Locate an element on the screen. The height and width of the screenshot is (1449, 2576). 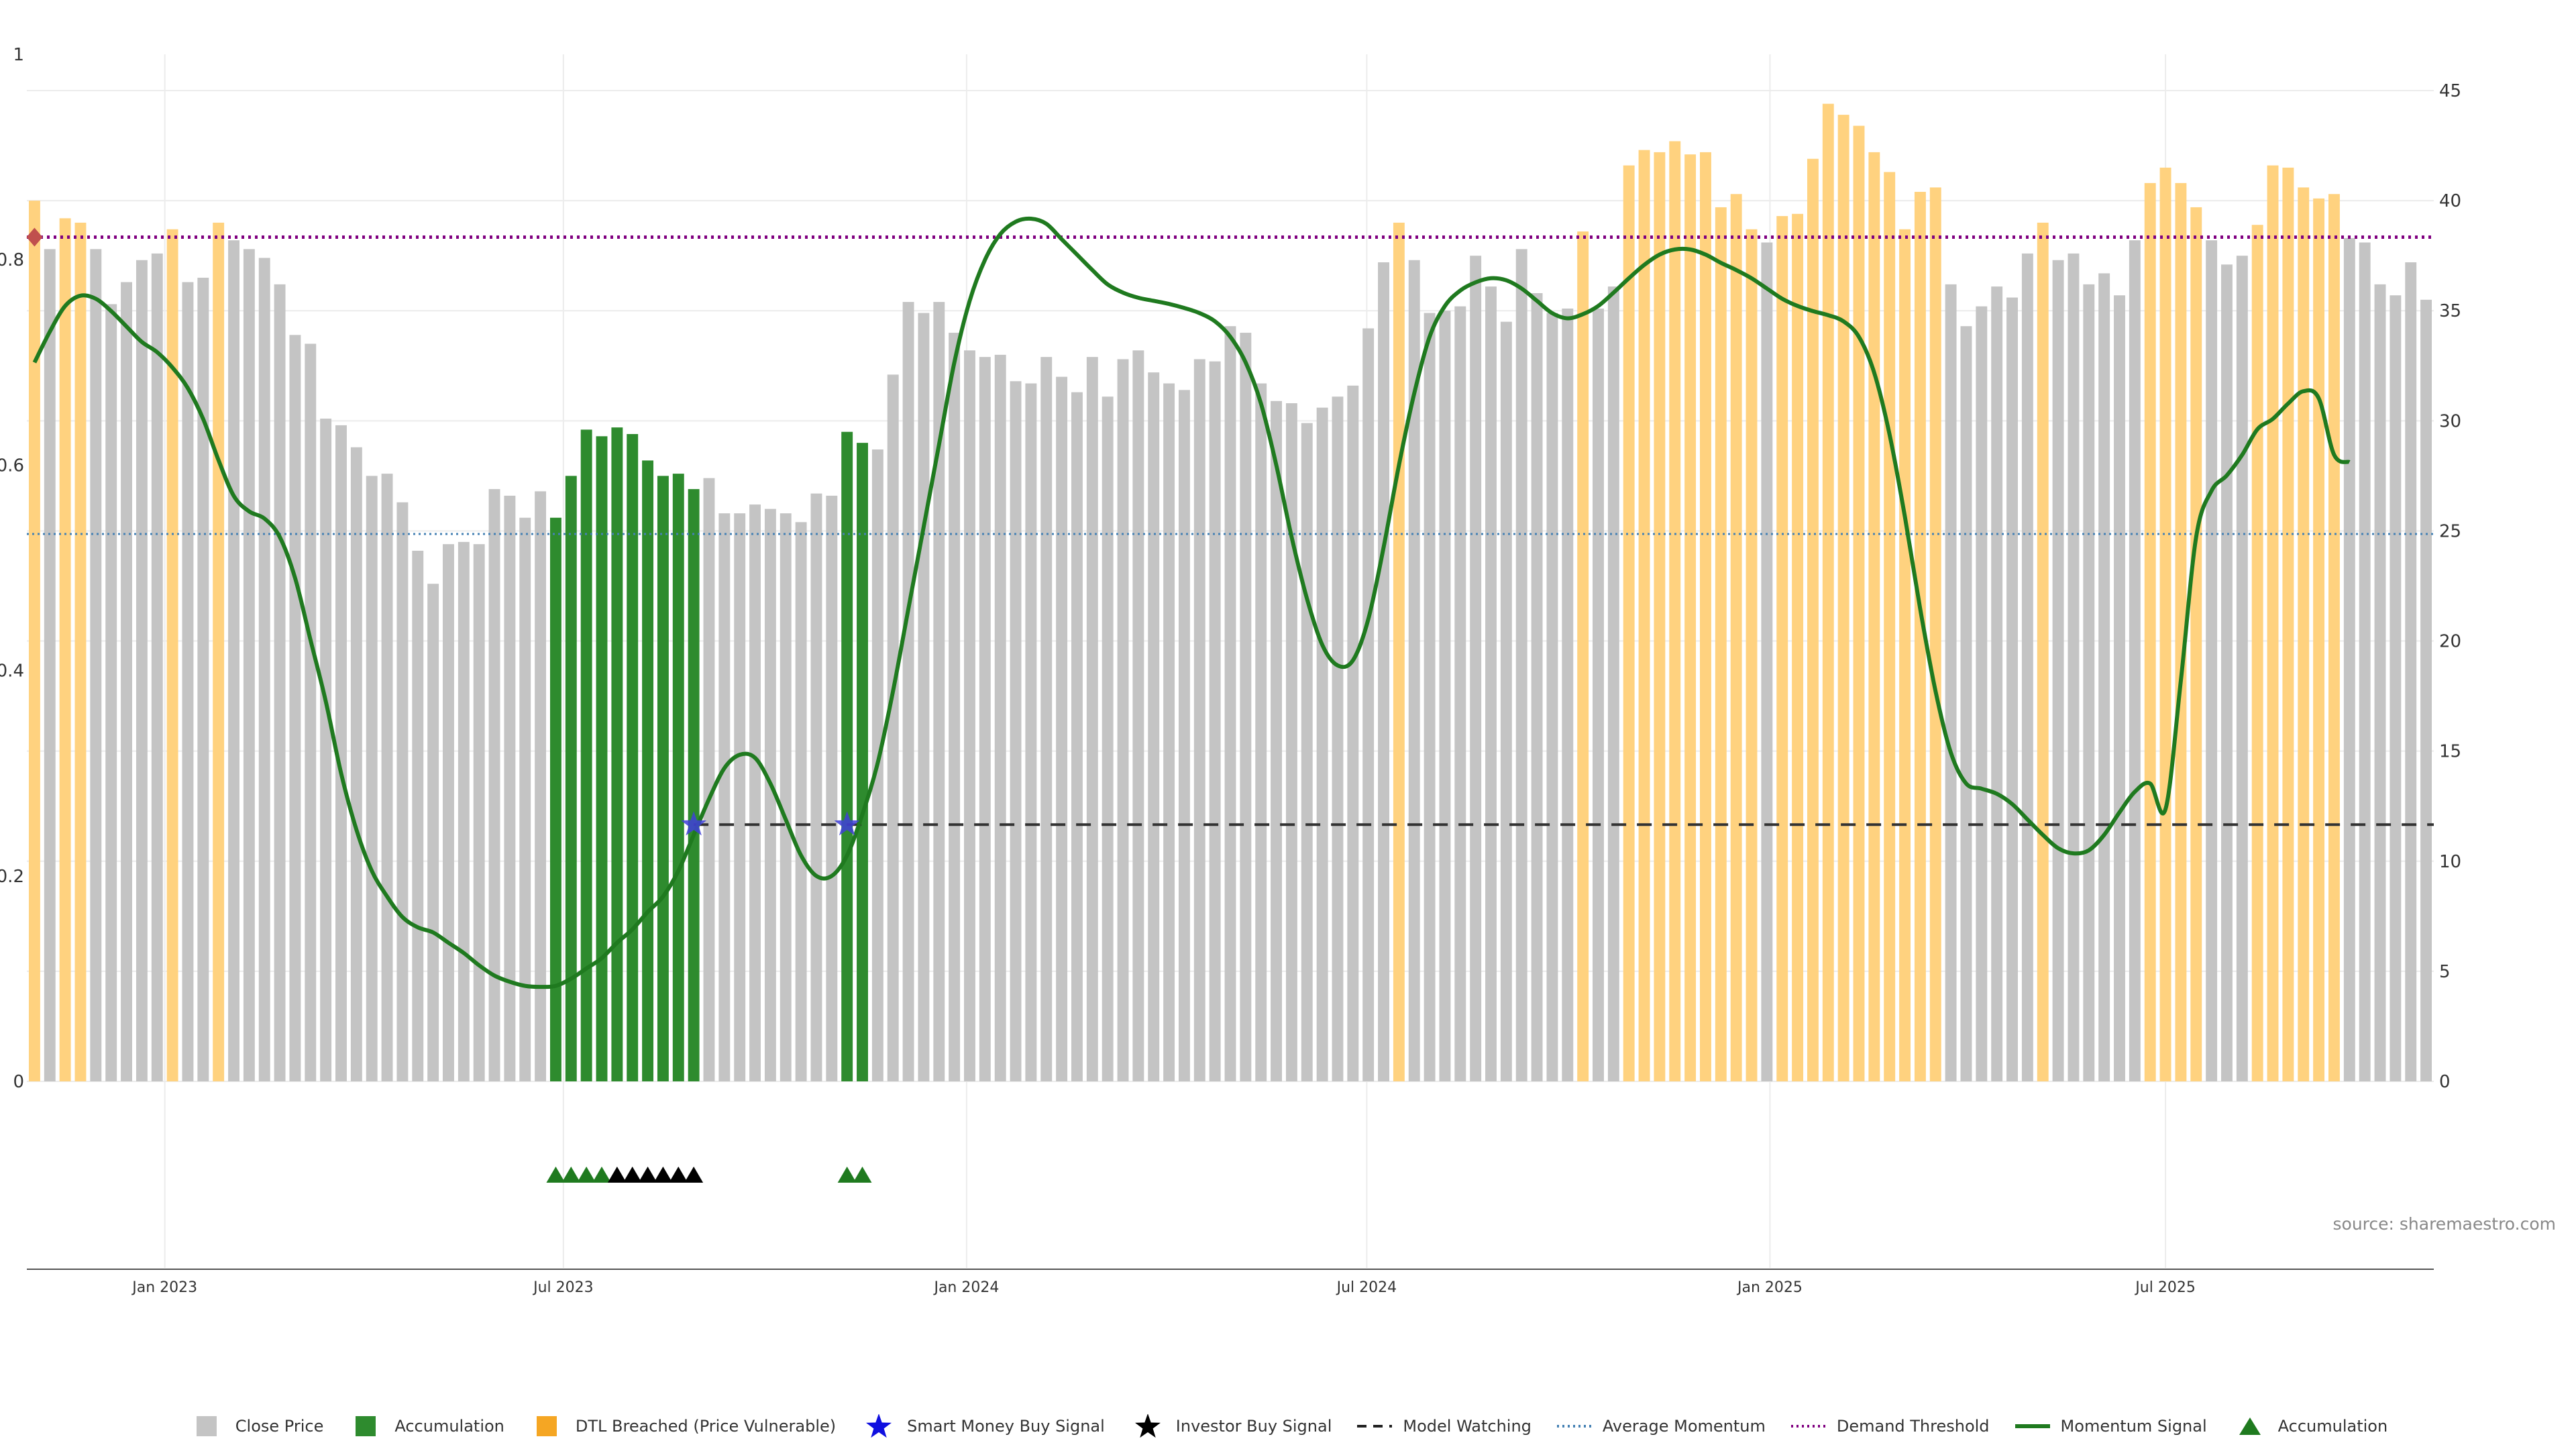
legend-item: Model Watching is located at coordinates (1444, 1426).